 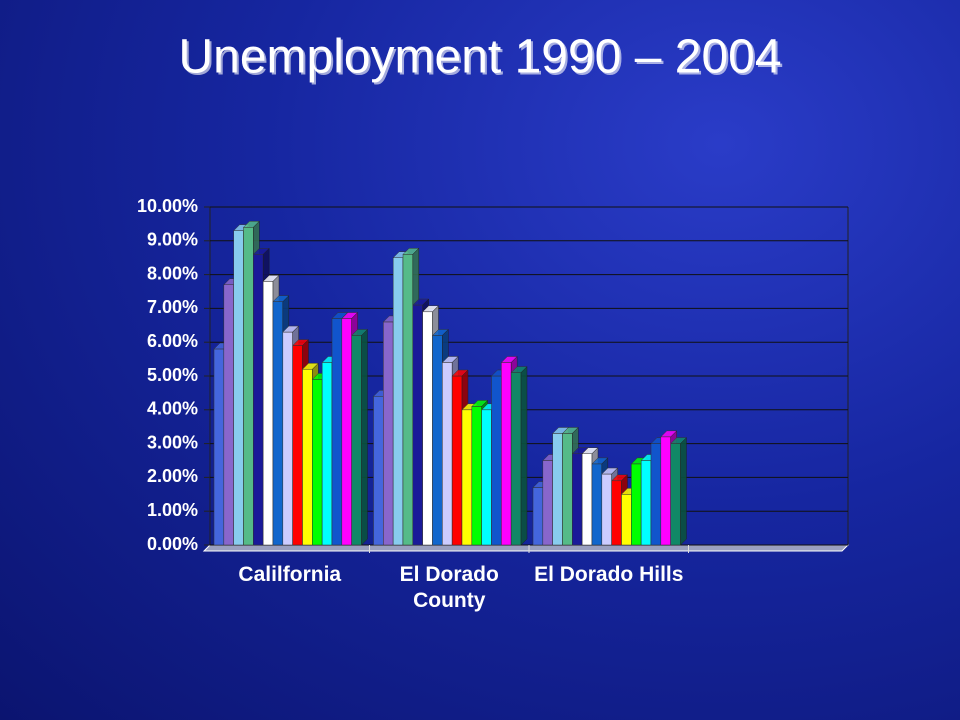 What do you see at coordinates (172, 240) in the screenshot?
I see `y-tick-label: 9.00%` at bounding box center [172, 240].